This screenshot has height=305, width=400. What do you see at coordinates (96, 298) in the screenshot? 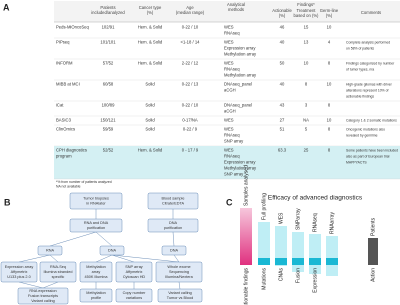
I see `node-text: profile` at bounding box center [96, 298].